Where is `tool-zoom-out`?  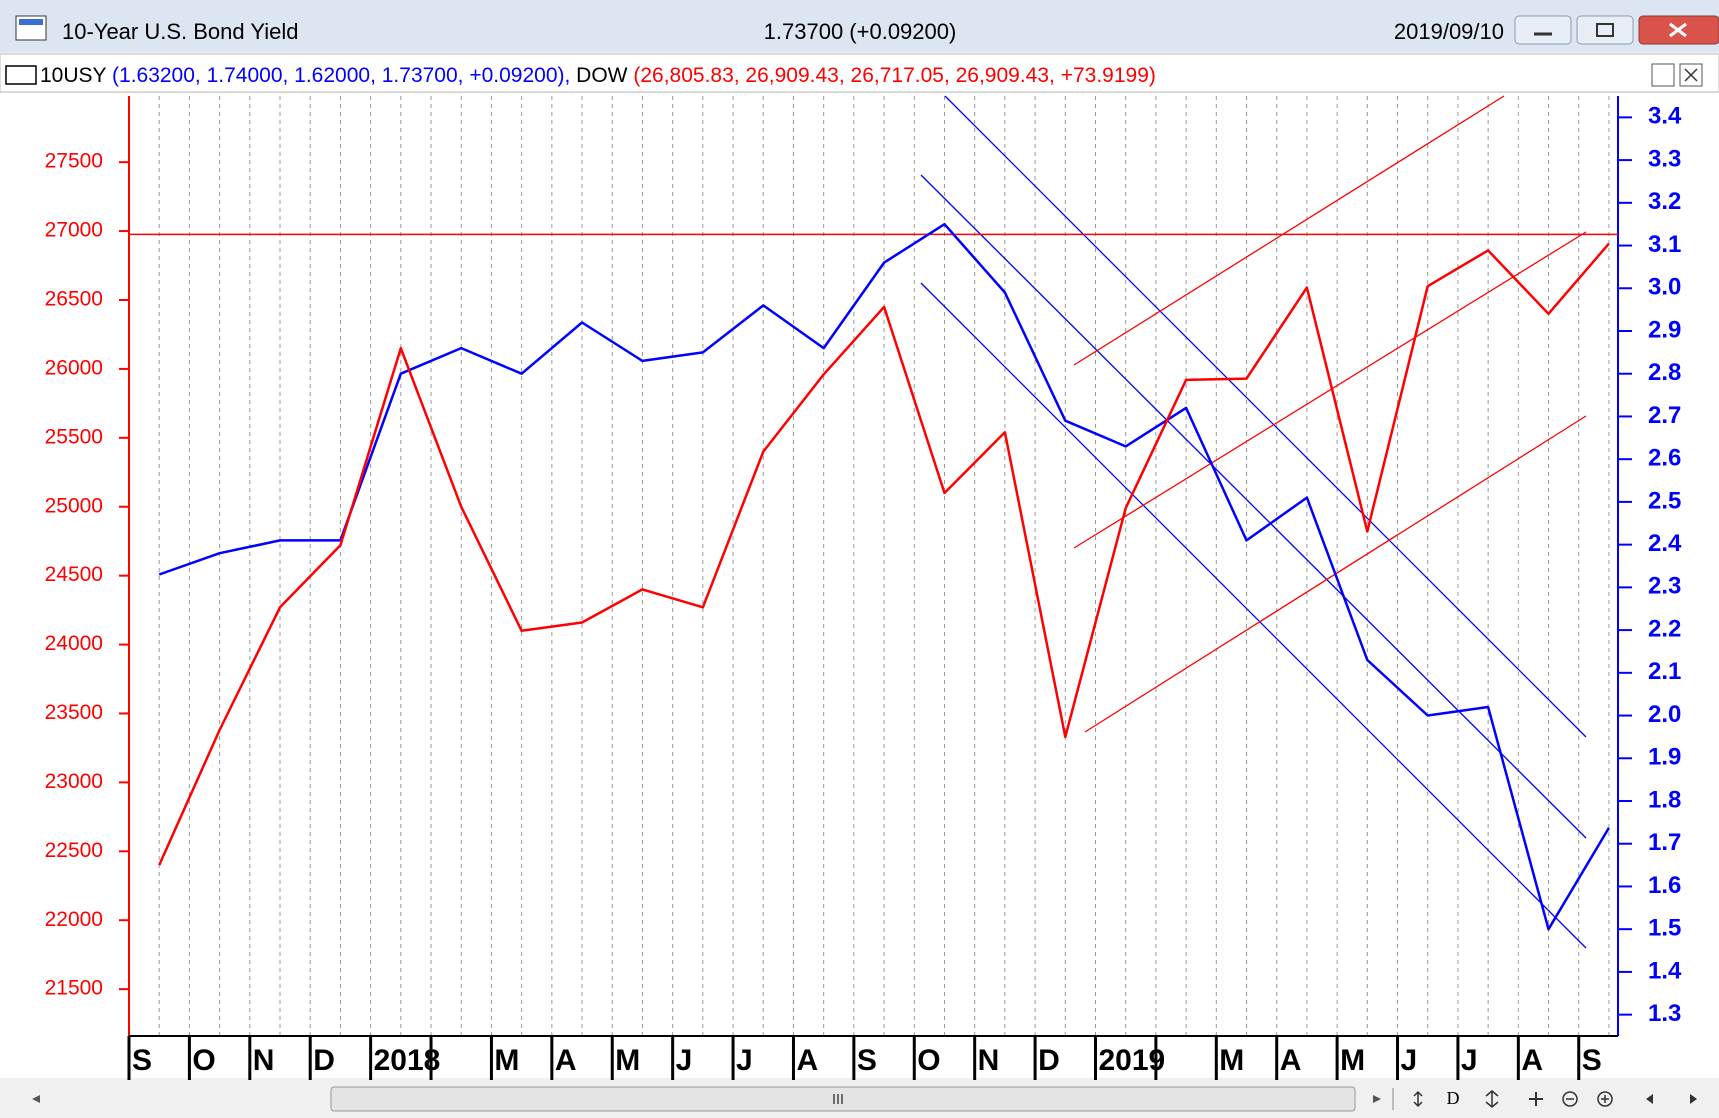 tool-zoom-out is located at coordinates (1570, 1099).